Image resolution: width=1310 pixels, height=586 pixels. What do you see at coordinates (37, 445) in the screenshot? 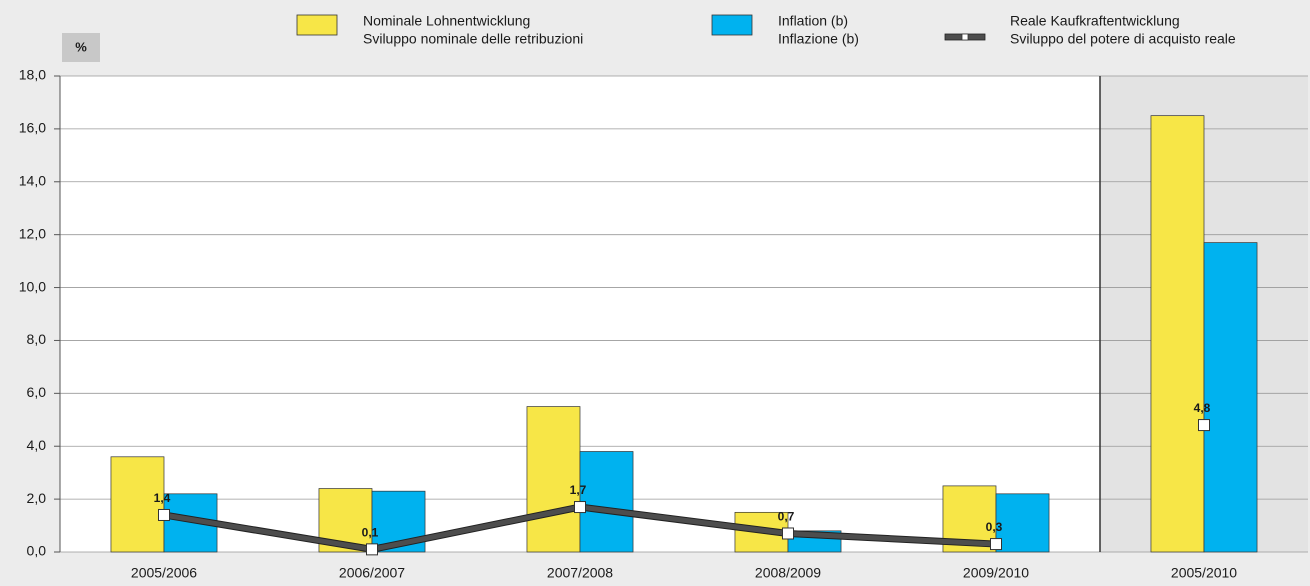
I see `y-tick-label: 4,0` at bounding box center [37, 445].